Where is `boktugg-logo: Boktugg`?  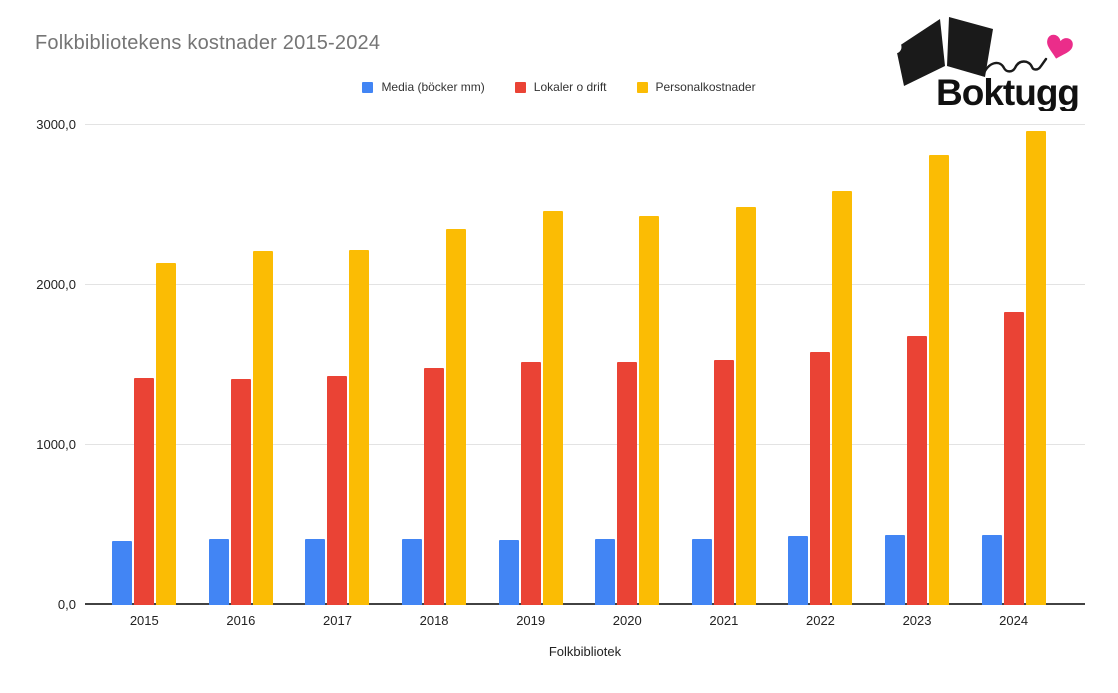
boktugg-logo: Boktugg is located at coordinates (984, 64).